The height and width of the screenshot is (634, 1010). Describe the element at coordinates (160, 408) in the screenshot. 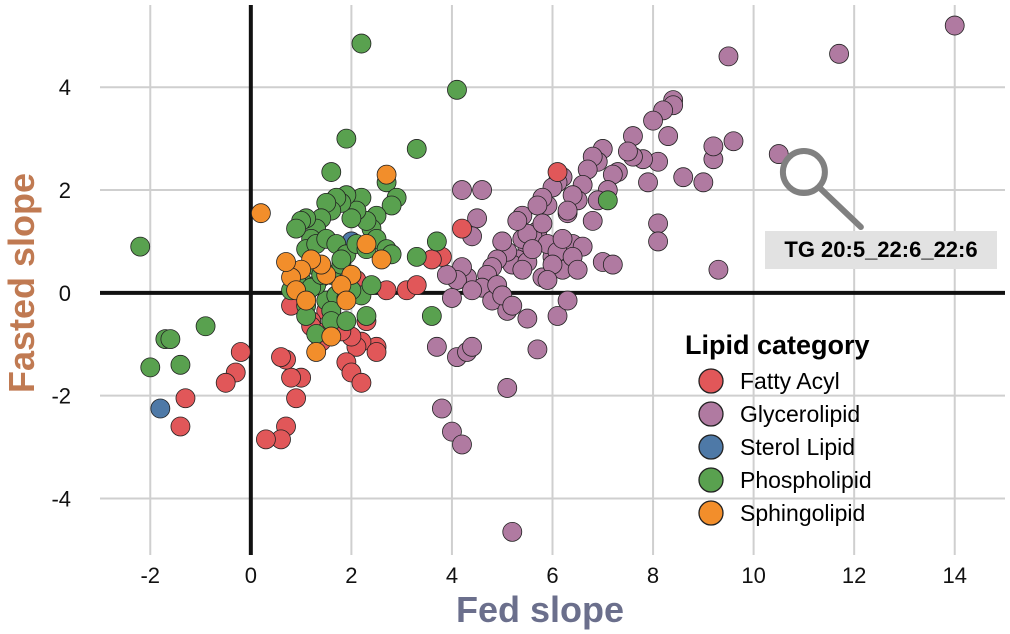

I see `sterol-lipid-point` at that location.